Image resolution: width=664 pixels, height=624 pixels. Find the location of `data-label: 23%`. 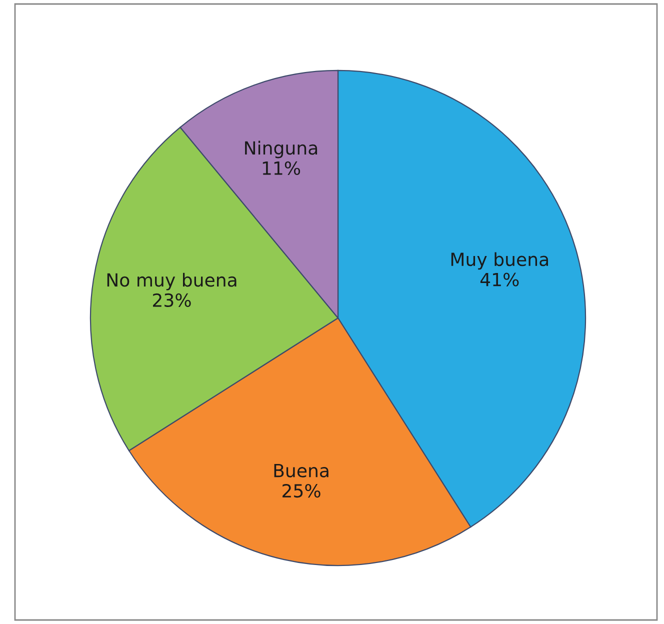

data-label: 23% is located at coordinates (172, 300).